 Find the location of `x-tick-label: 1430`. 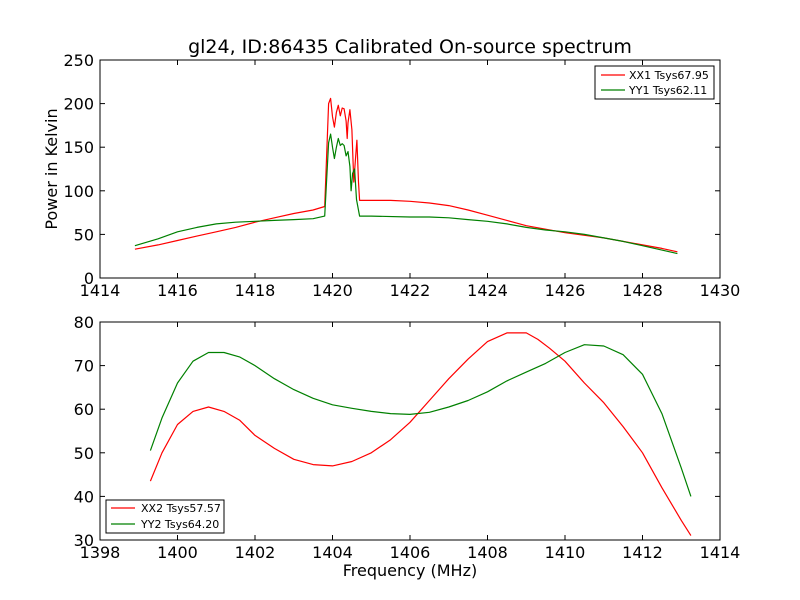

x-tick-label: 1430 is located at coordinates (720, 290).